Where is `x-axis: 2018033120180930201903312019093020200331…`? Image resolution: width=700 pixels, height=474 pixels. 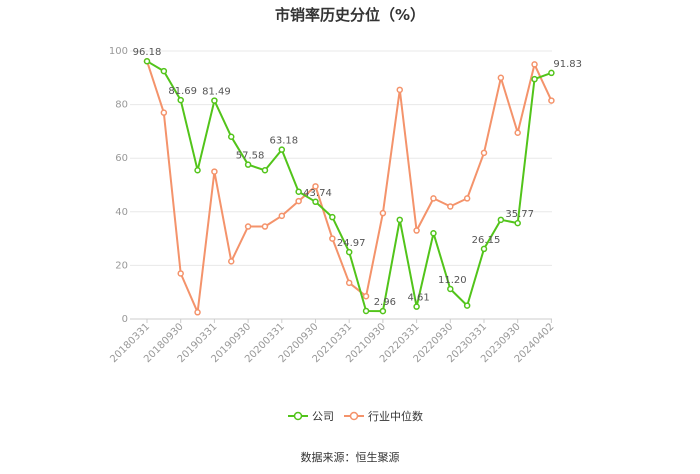 x-axis: 2018033120180930201903312019093020200331… is located at coordinates (332, 342).